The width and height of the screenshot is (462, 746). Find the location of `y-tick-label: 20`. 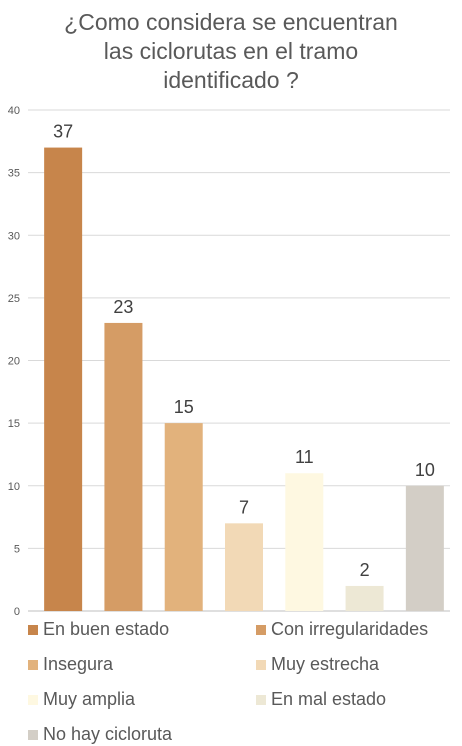

y-tick-label: 20 is located at coordinates (14, 362).